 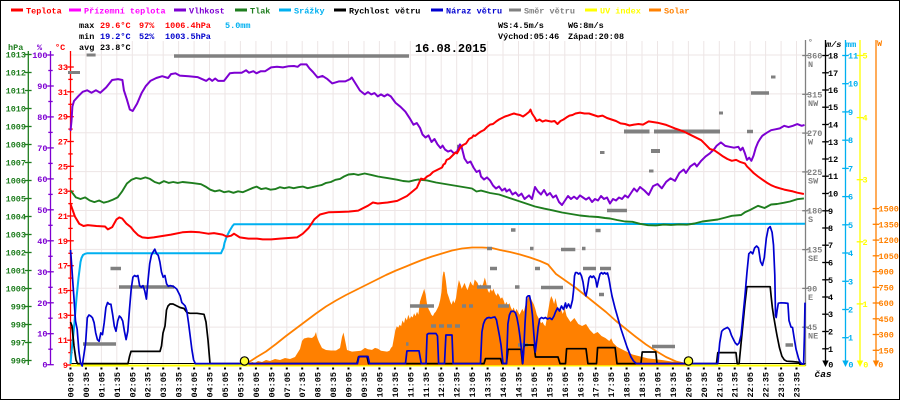 What do you see at coordinates (886, 351) in the screenshot?
I see `svg-text: 150` at bounding box center [886, 351].